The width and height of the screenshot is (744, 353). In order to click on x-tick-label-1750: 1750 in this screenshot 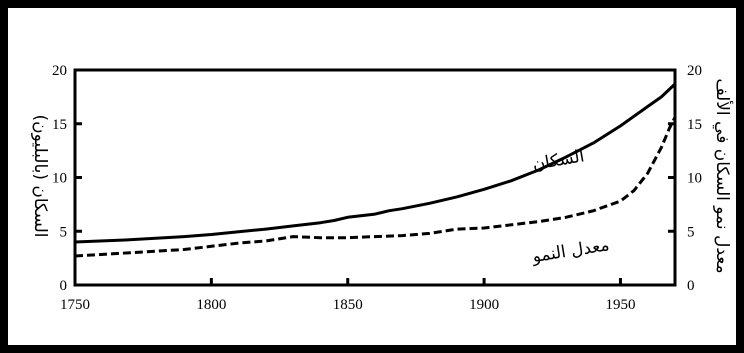, I will do `click(75, 305)`.